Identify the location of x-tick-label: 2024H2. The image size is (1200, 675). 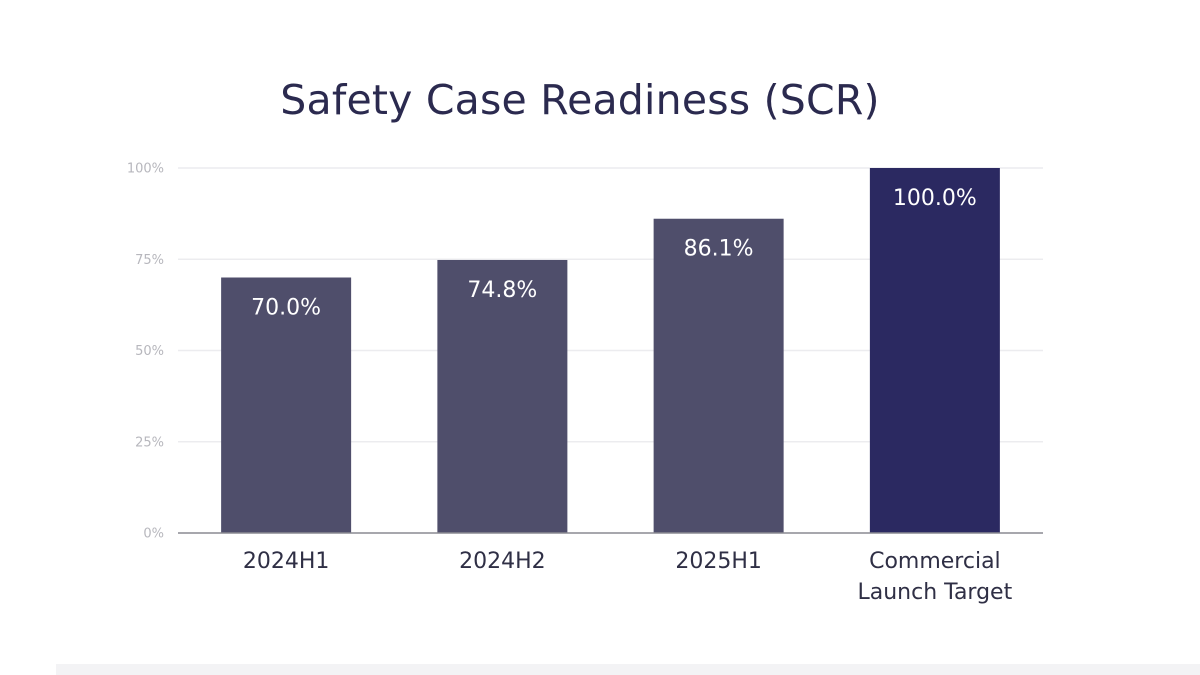
(502, 561).